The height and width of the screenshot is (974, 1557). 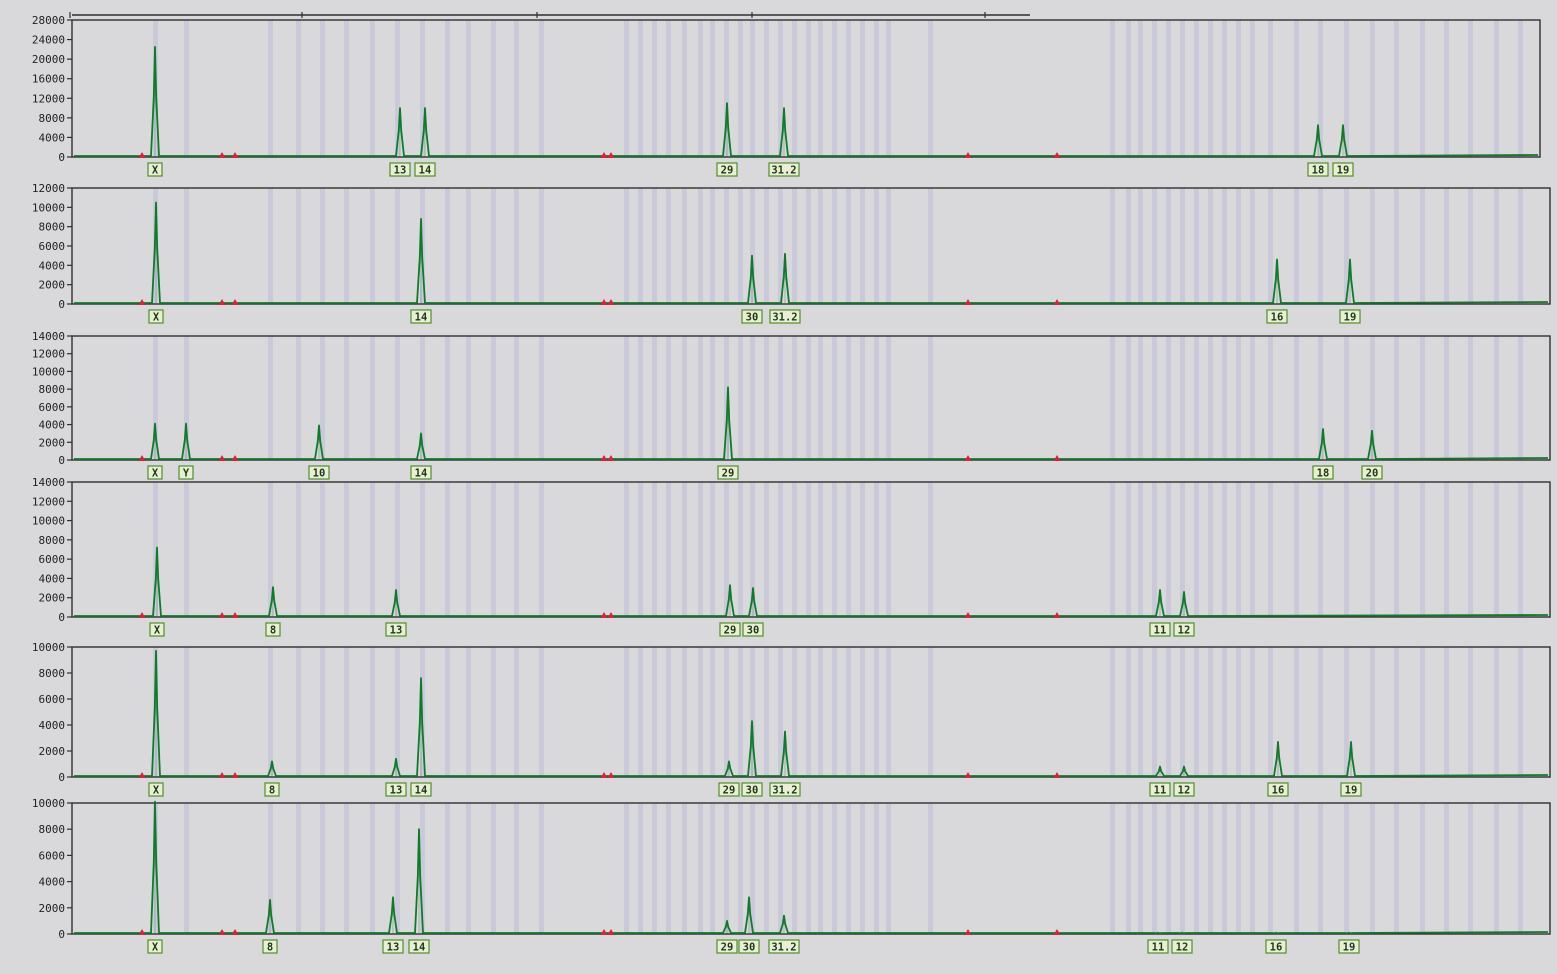 I want to click on y-tick-label: 0, so click(x=61, y=304).